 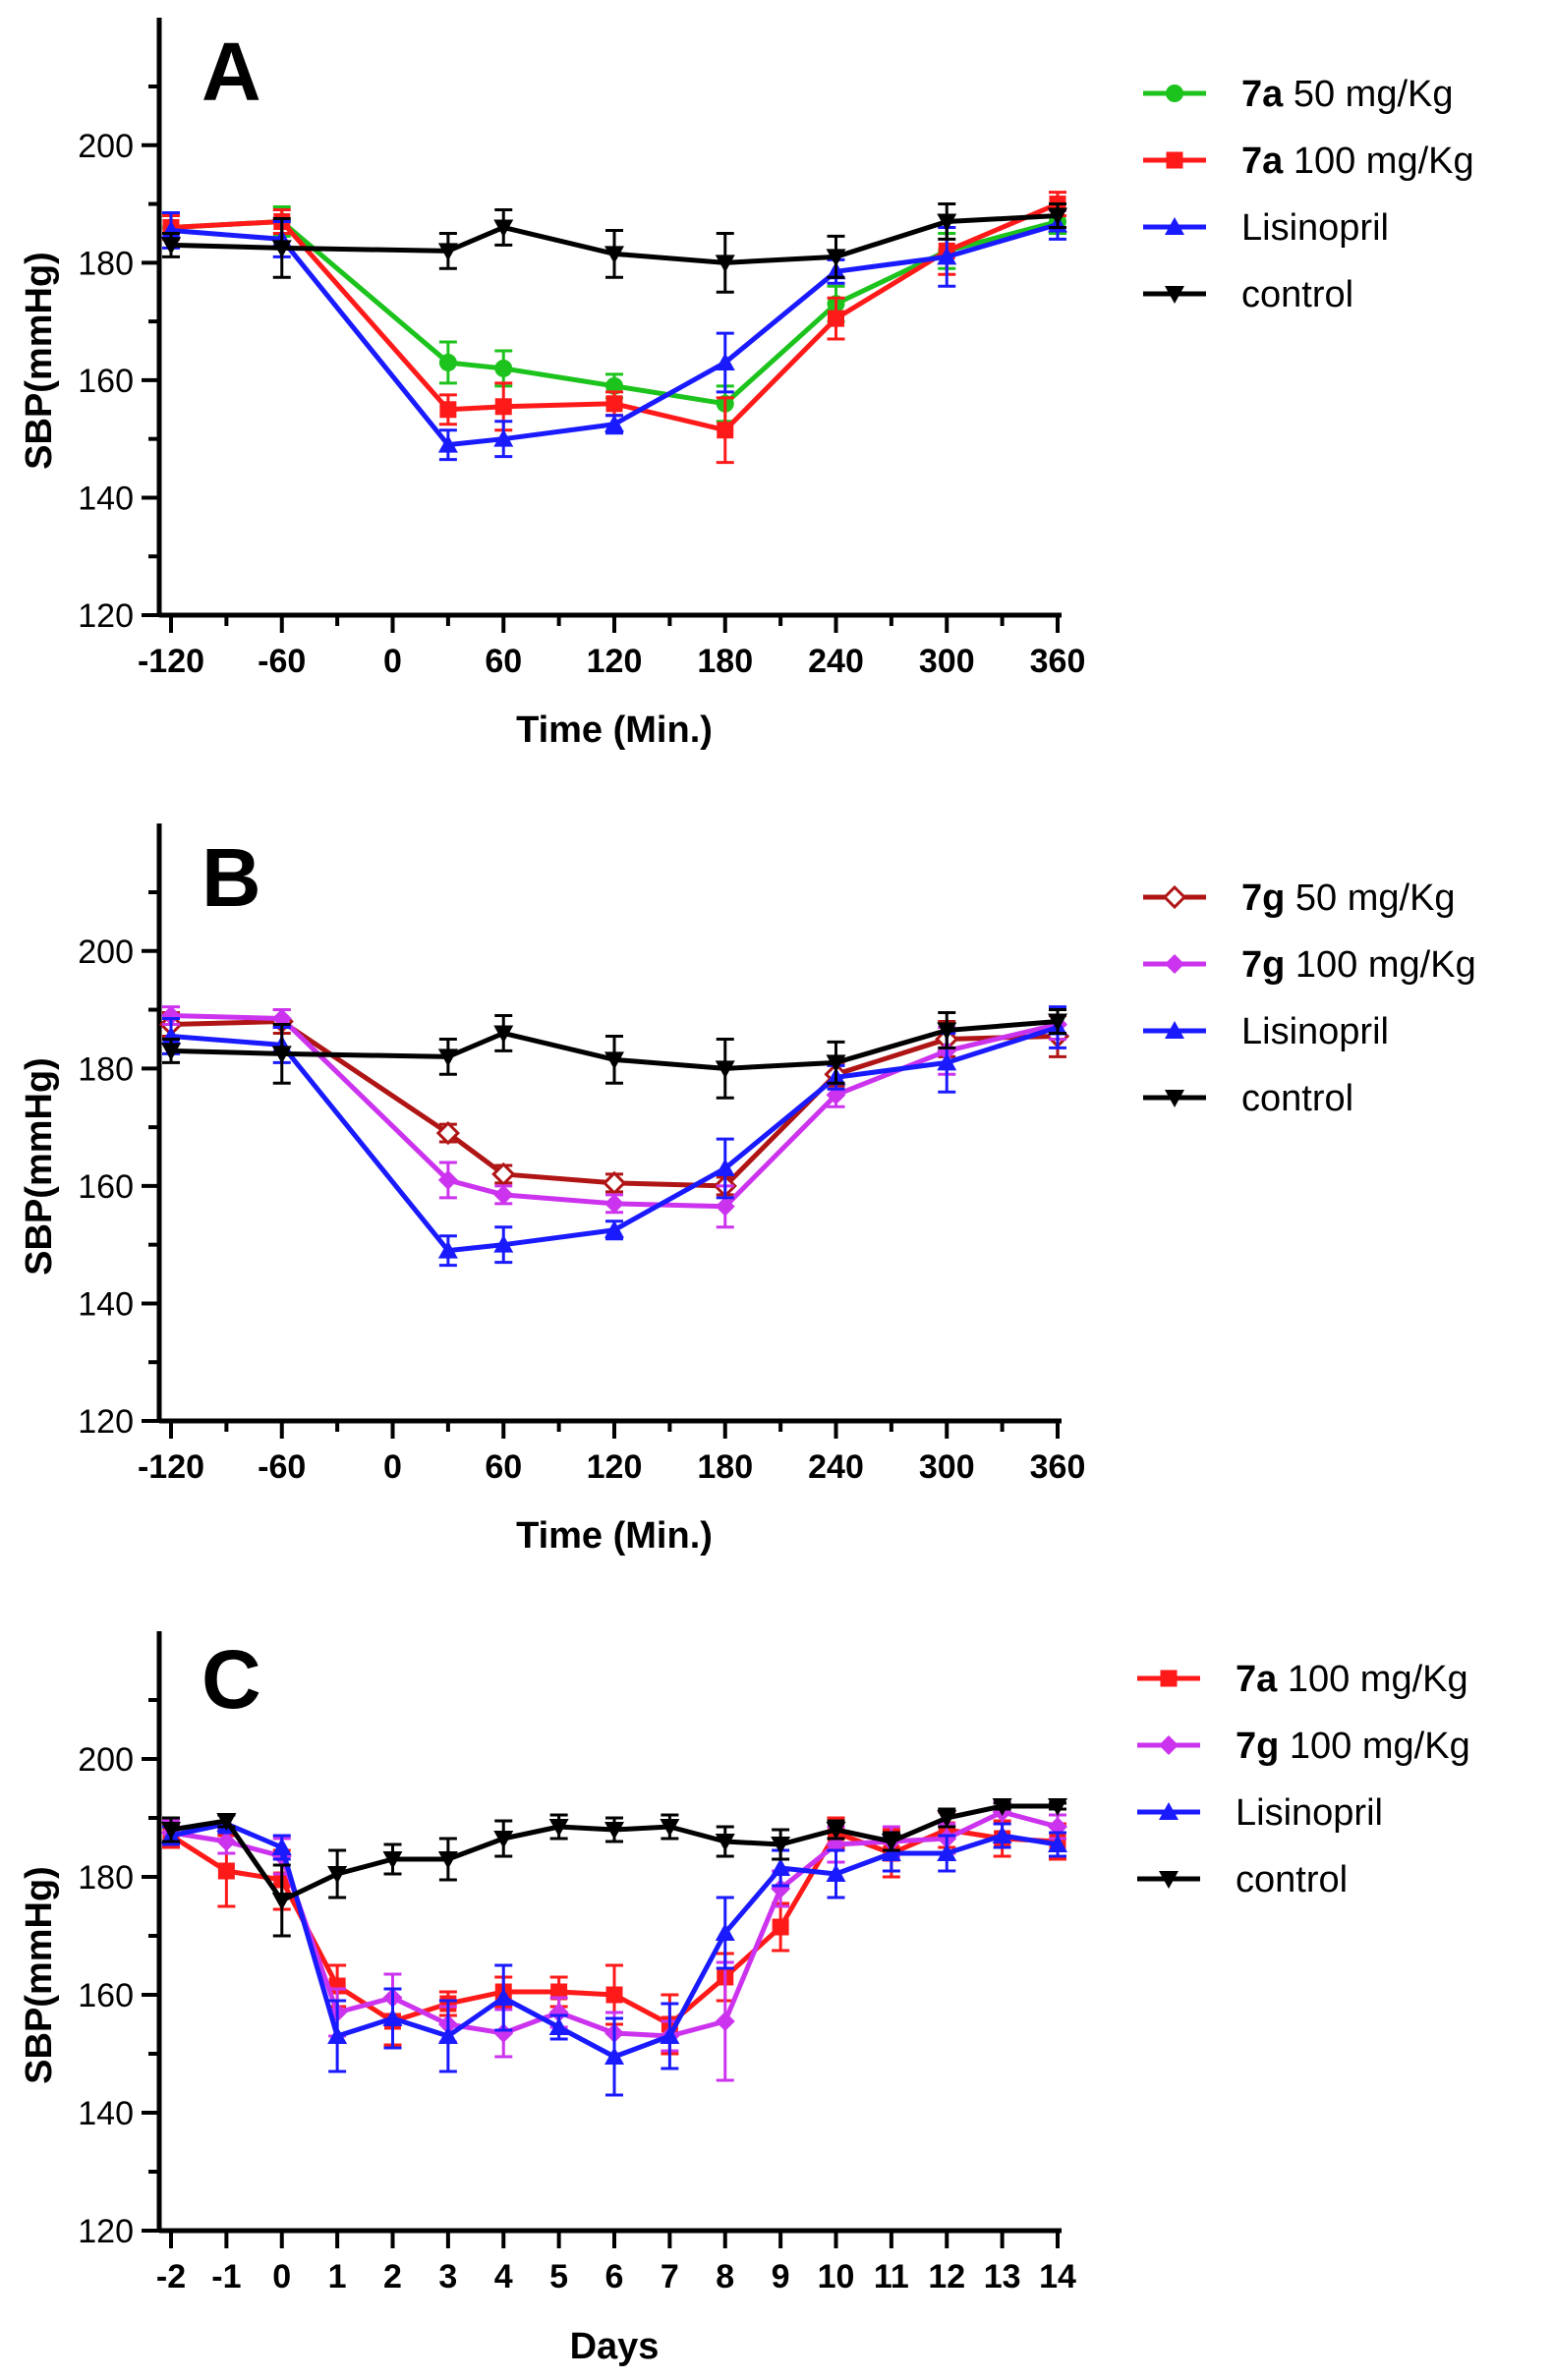 What do you see at coordinates (171, 1467) in the screenshot?
I see `x-tick-label: -120` at bounding box center [171, 1467].